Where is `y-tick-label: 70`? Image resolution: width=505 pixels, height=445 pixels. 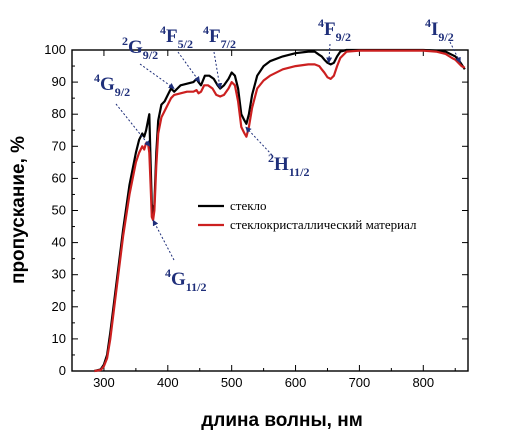
y-tick-label: 70 is located at coordinates (59, 145).